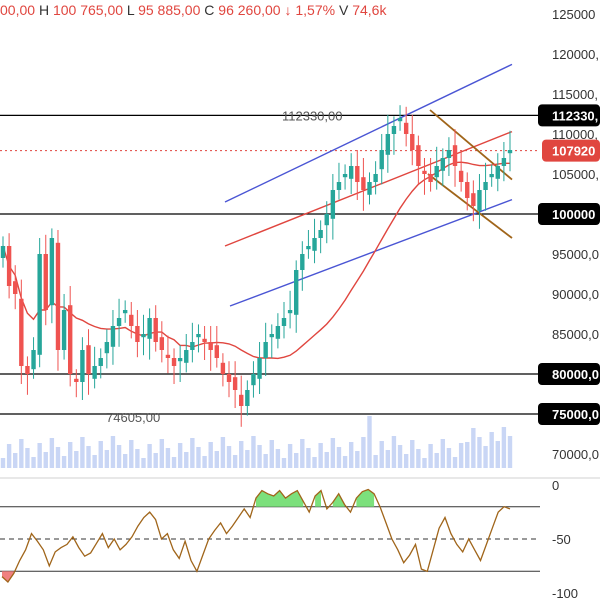  Describe the element at coordinates (88, 10) in the screenshot. I see `ohlc-high-value: 100 765,00` at that location.